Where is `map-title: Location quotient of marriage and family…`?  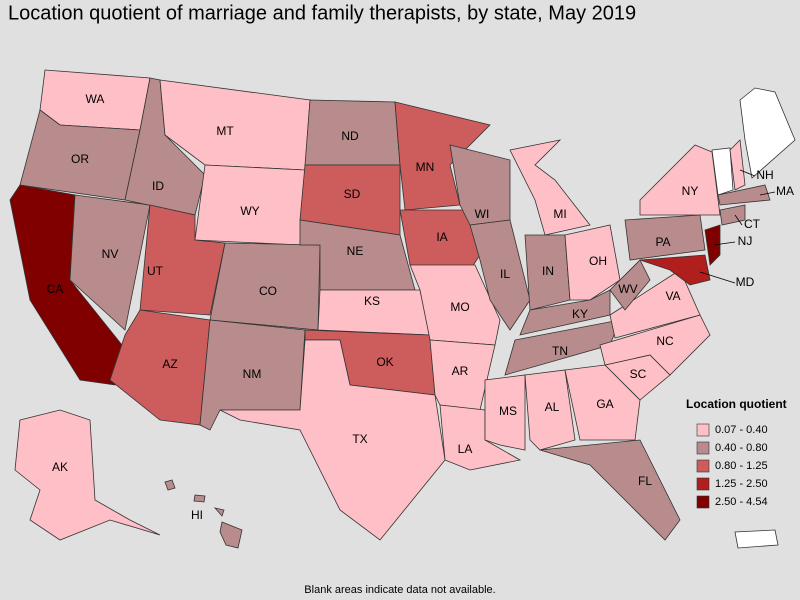
map-title: Location quotient of marriage and family… is located at coordinates (322, 13).